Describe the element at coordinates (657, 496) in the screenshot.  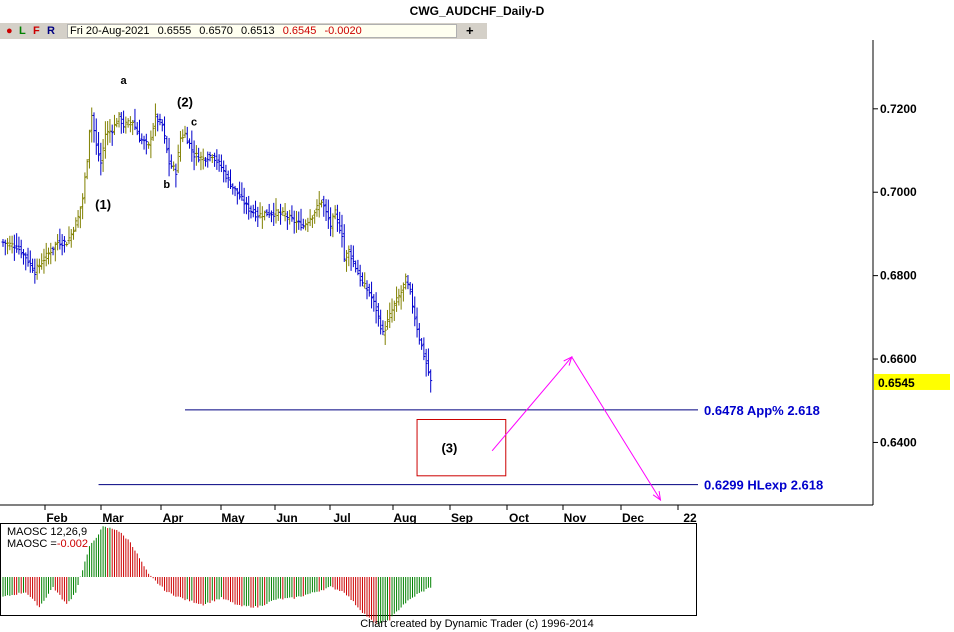
I see `projection-arrowhead` at that location.